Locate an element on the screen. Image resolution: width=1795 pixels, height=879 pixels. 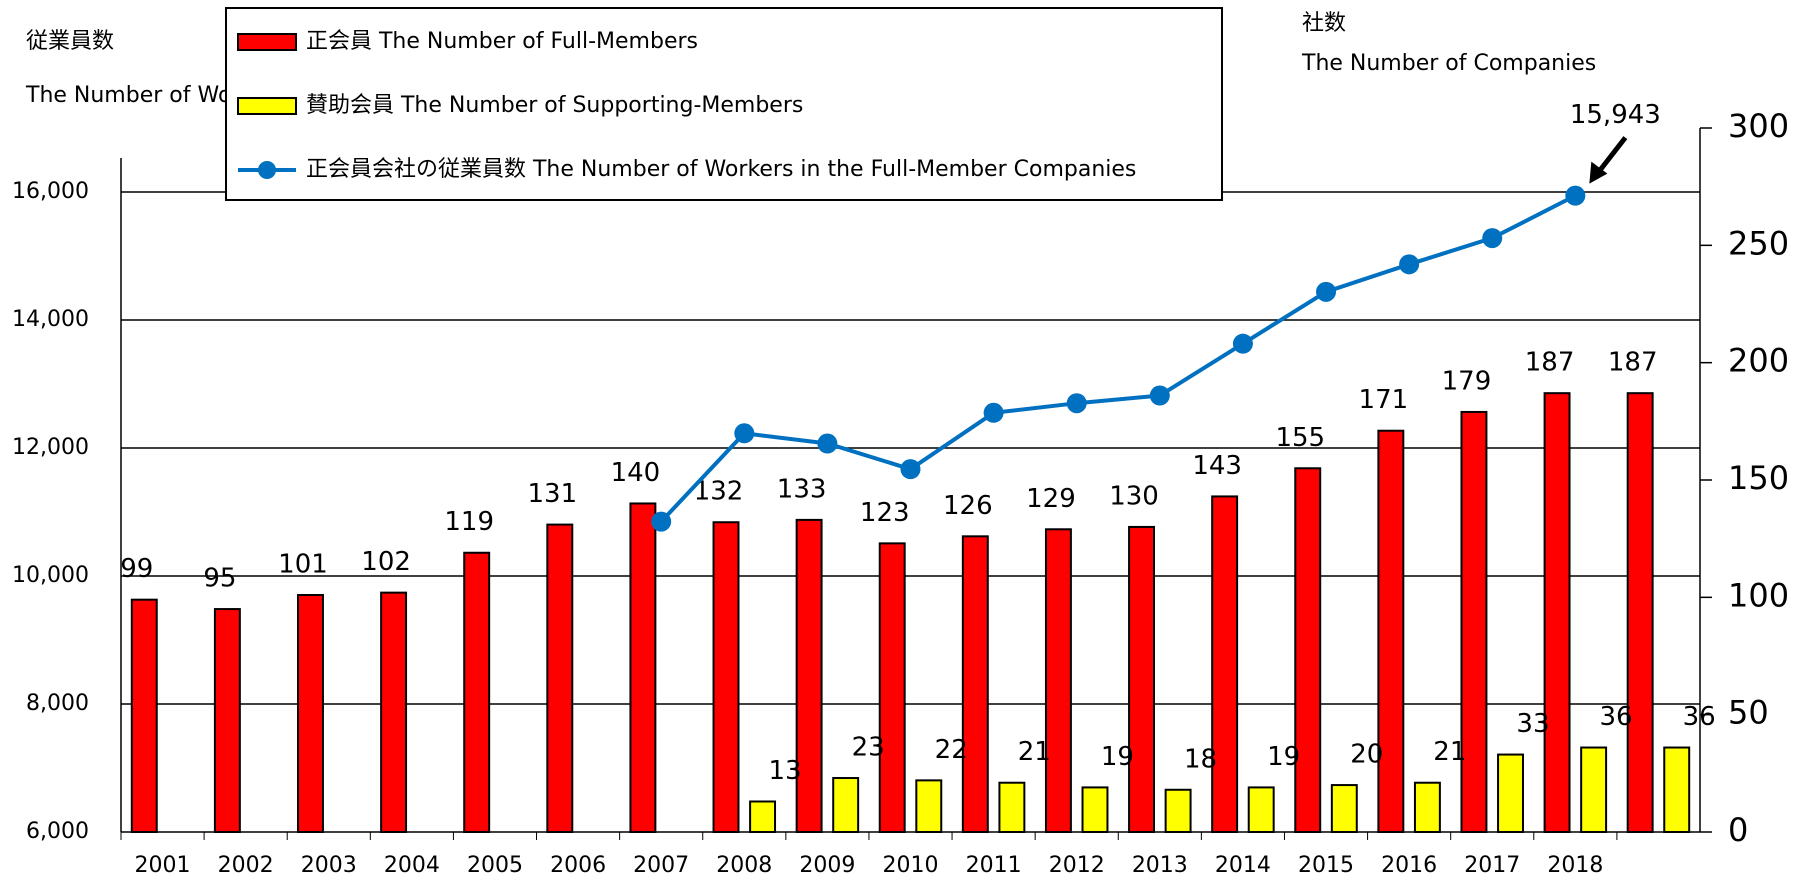
x-tick-label: 2014 is located at coordinates (1243, 865).